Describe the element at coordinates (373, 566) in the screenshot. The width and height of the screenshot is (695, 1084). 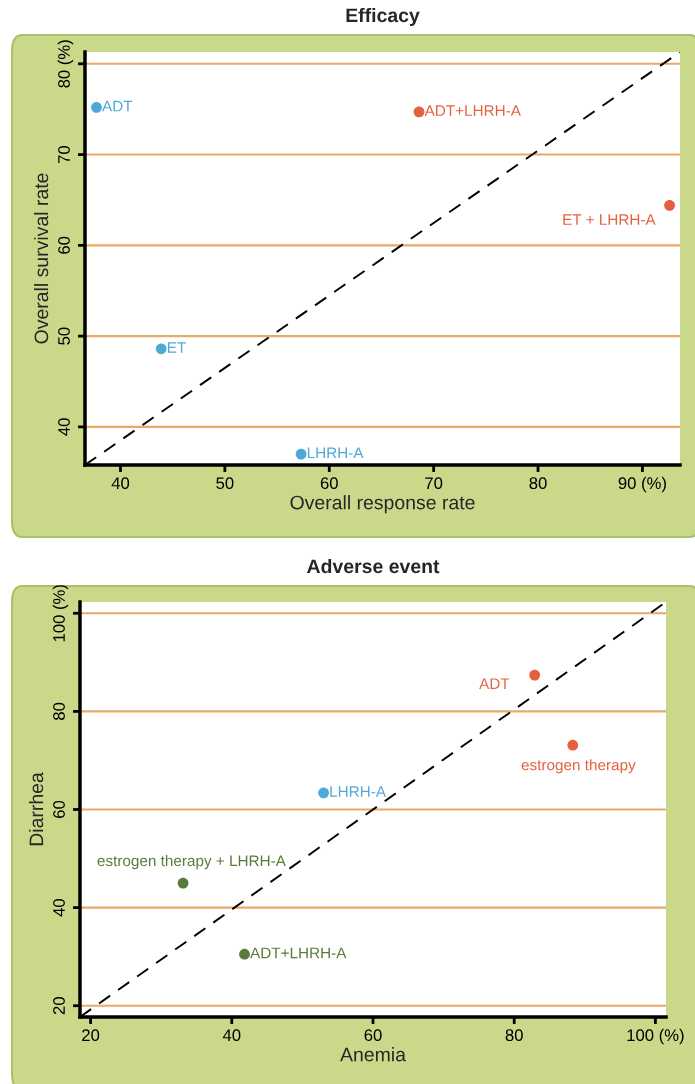
I see `chart-title: Adverse event` at that location.